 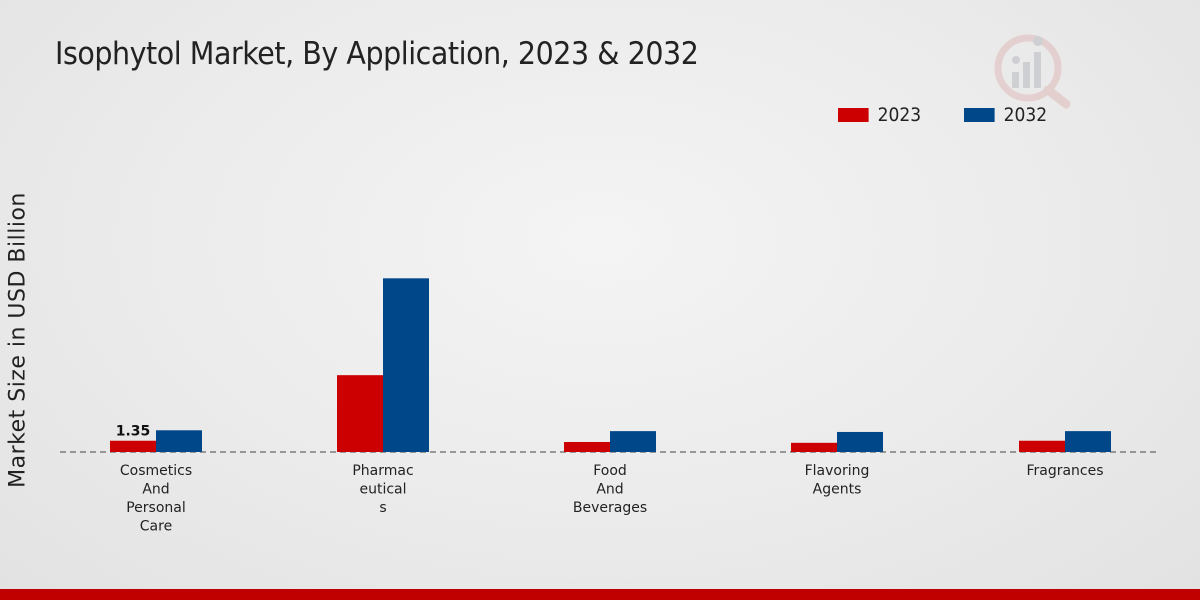 What do you see at coordinates (156, 527) in the screenshot?
I see `x-tick-label-line: Care` at bounding box center [156, 527].